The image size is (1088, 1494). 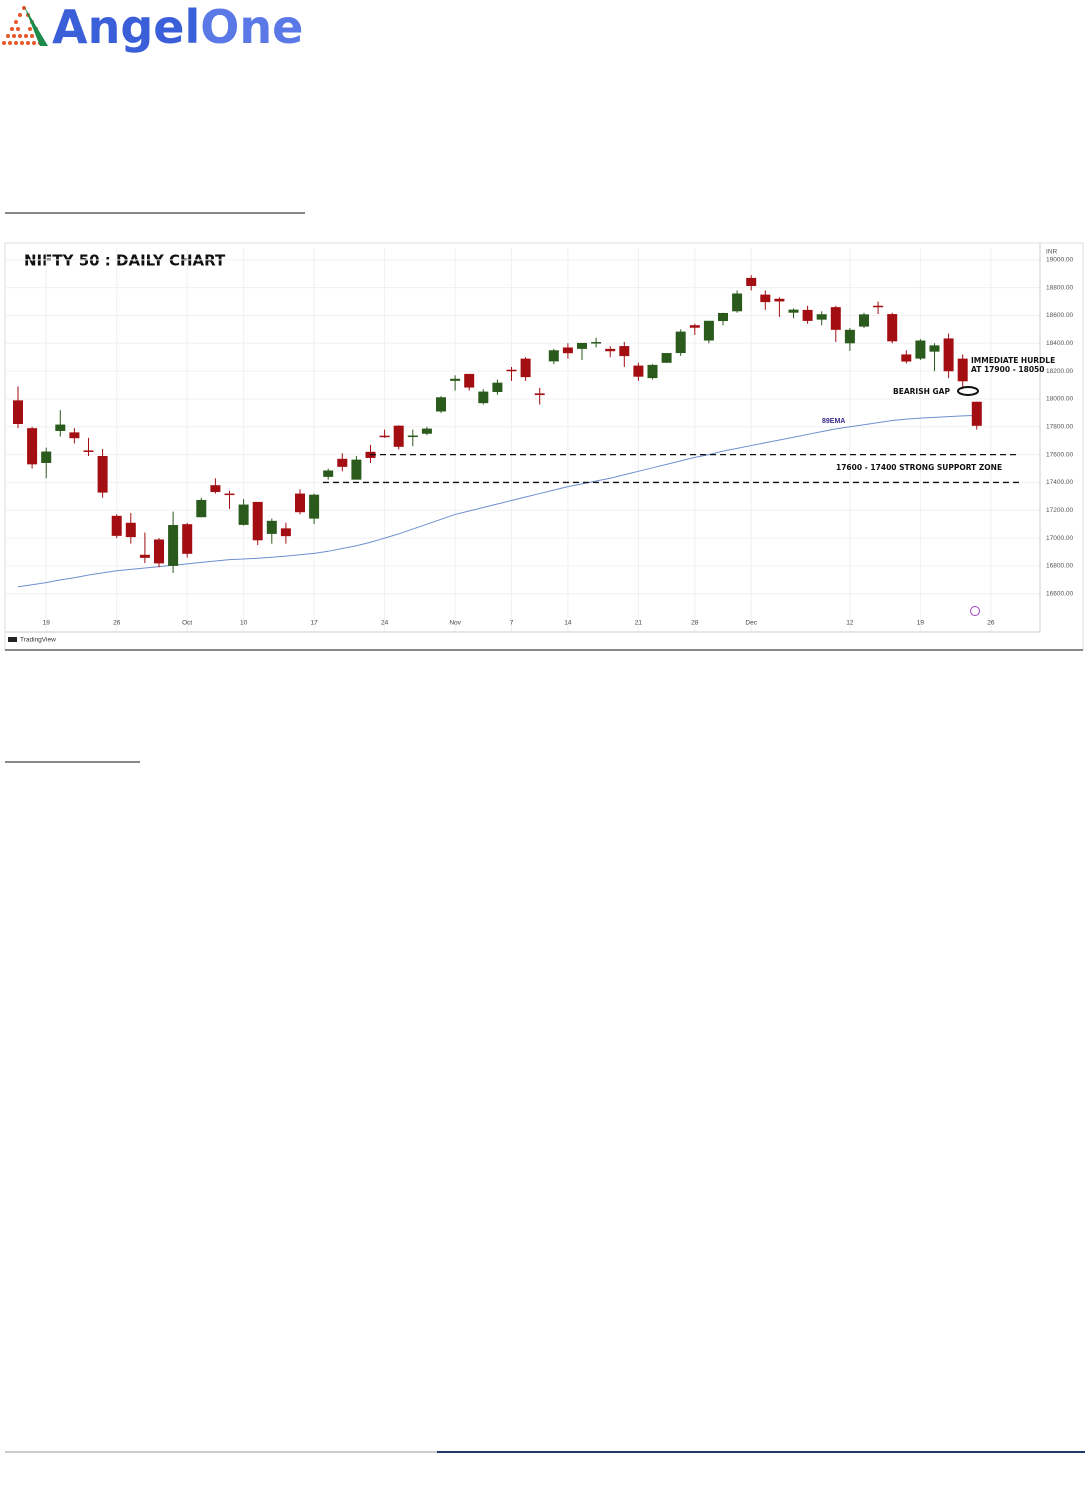 I want to click on x-tick-label: Oct, so click(x=187, y=623).